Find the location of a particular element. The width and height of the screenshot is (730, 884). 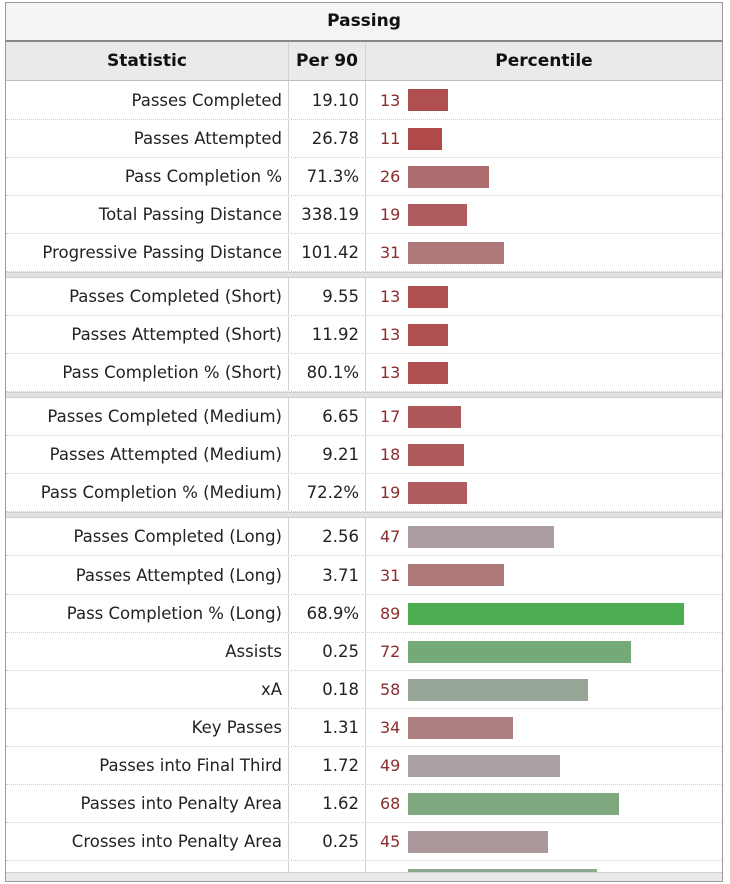

percentile-cell: 17 is located at coordinates (544, 416).